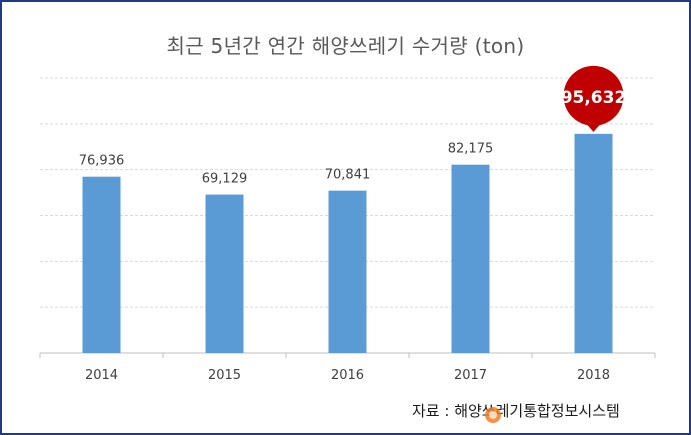  What do you see at coordinates (224, 273) in the screenshot?
I see `bar-2015` at bounding box center [224, 273].